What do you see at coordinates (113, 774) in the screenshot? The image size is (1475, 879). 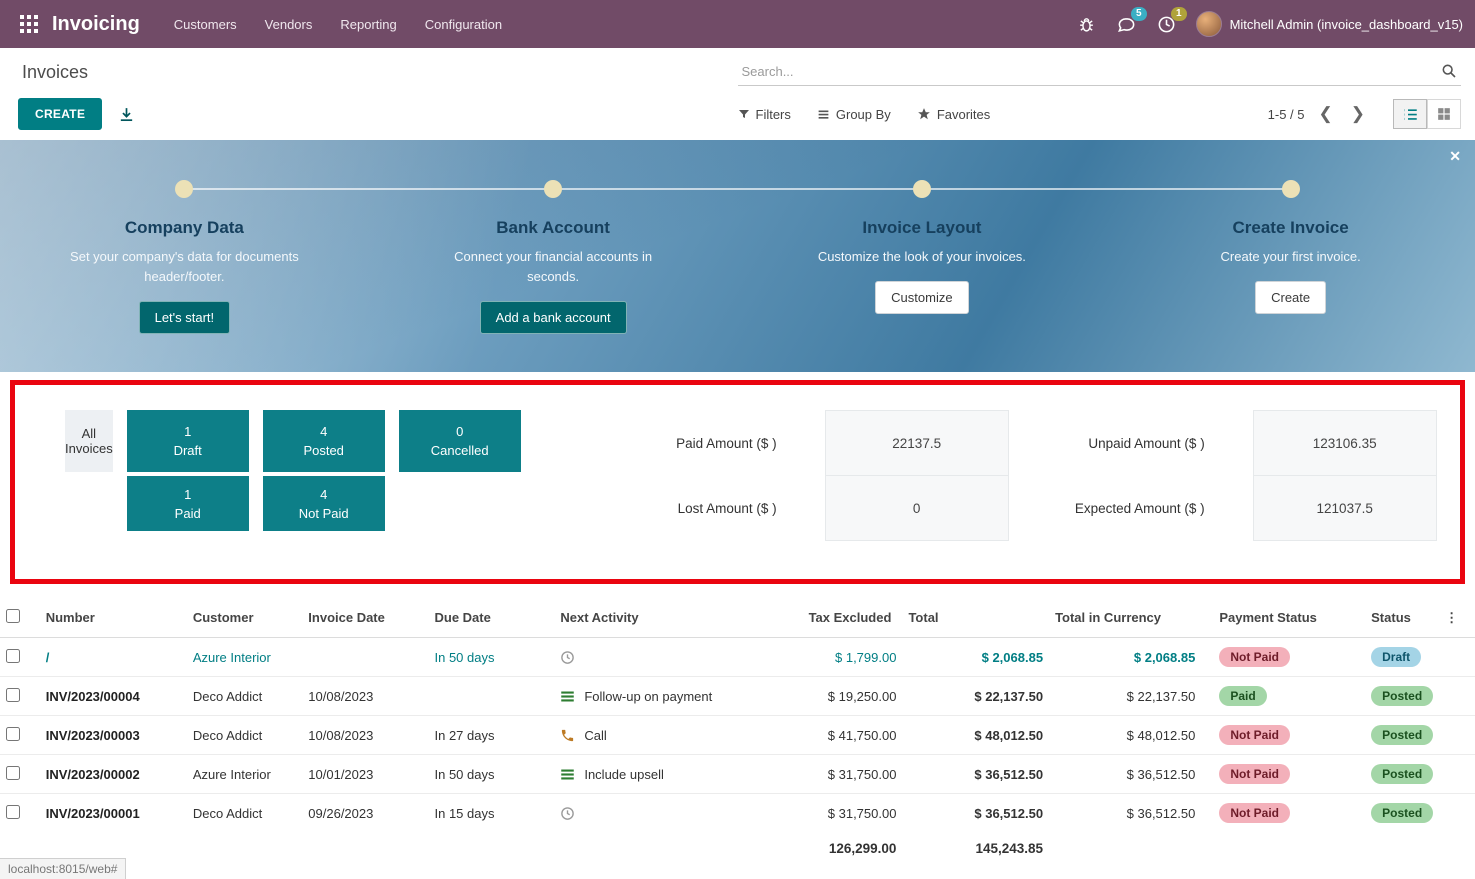 I see `cell-number: INV/2023/00002` at bounding box center [113, 774].